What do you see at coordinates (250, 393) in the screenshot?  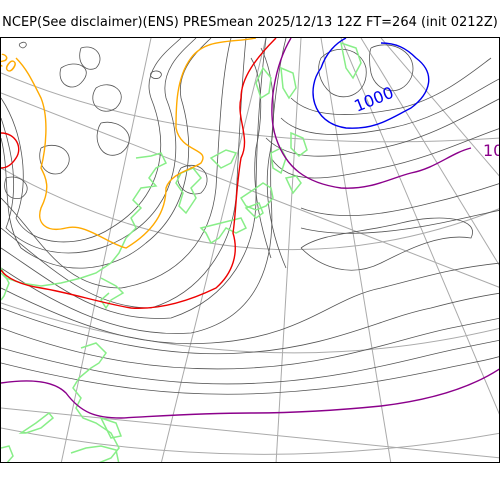 I see `isobar-purple-south` at bounding box center [250, 393].